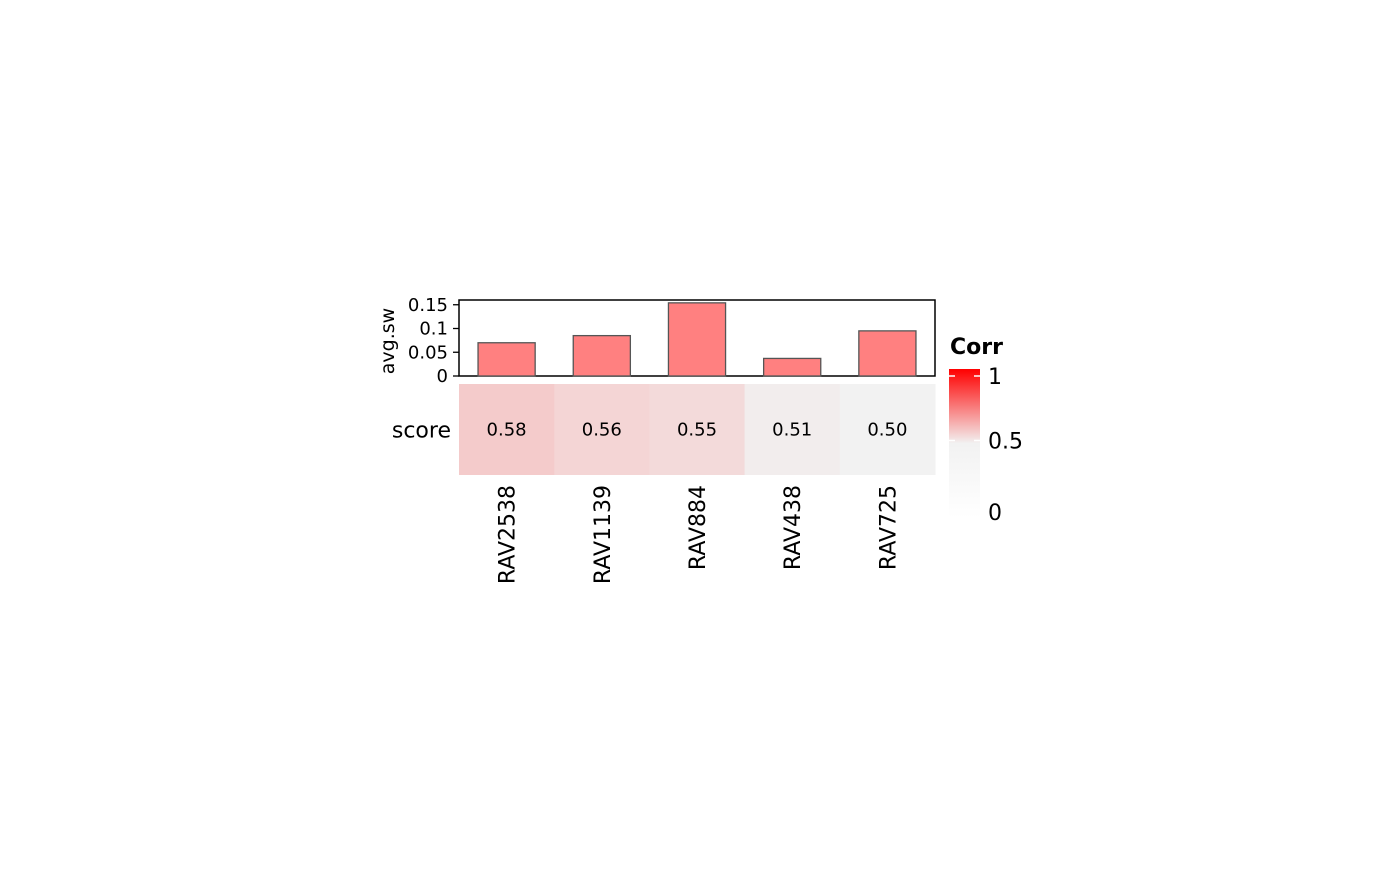 Image resolution: width=1400 pixels, height=870 pixels. Describe the element at coordinates (976, 347) in the screenshot. I see `legend-title: Corr` at that location.